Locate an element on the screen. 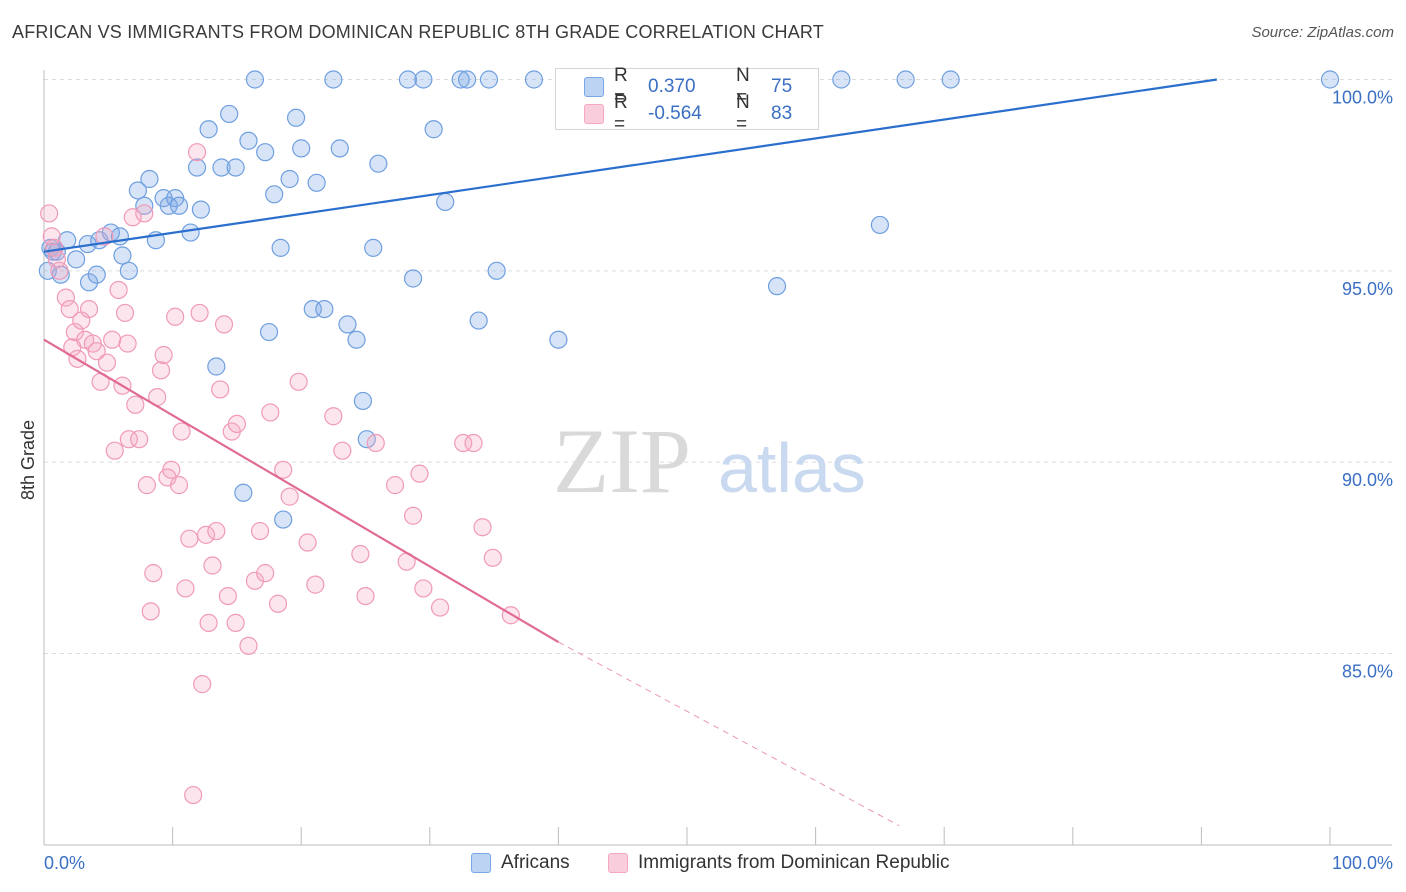 The height and width of the screenshot is (892, 1406). dominican-swatch is located at coordinates (594, 114).